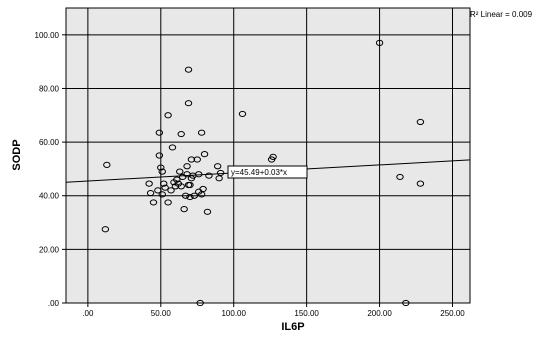 The width and height of the screenshot is (544, 341). What do you see at coordinates (49, 88) in the screenshot?
I see `y-tick-label: 80.00` at bounding box center [49, 88].